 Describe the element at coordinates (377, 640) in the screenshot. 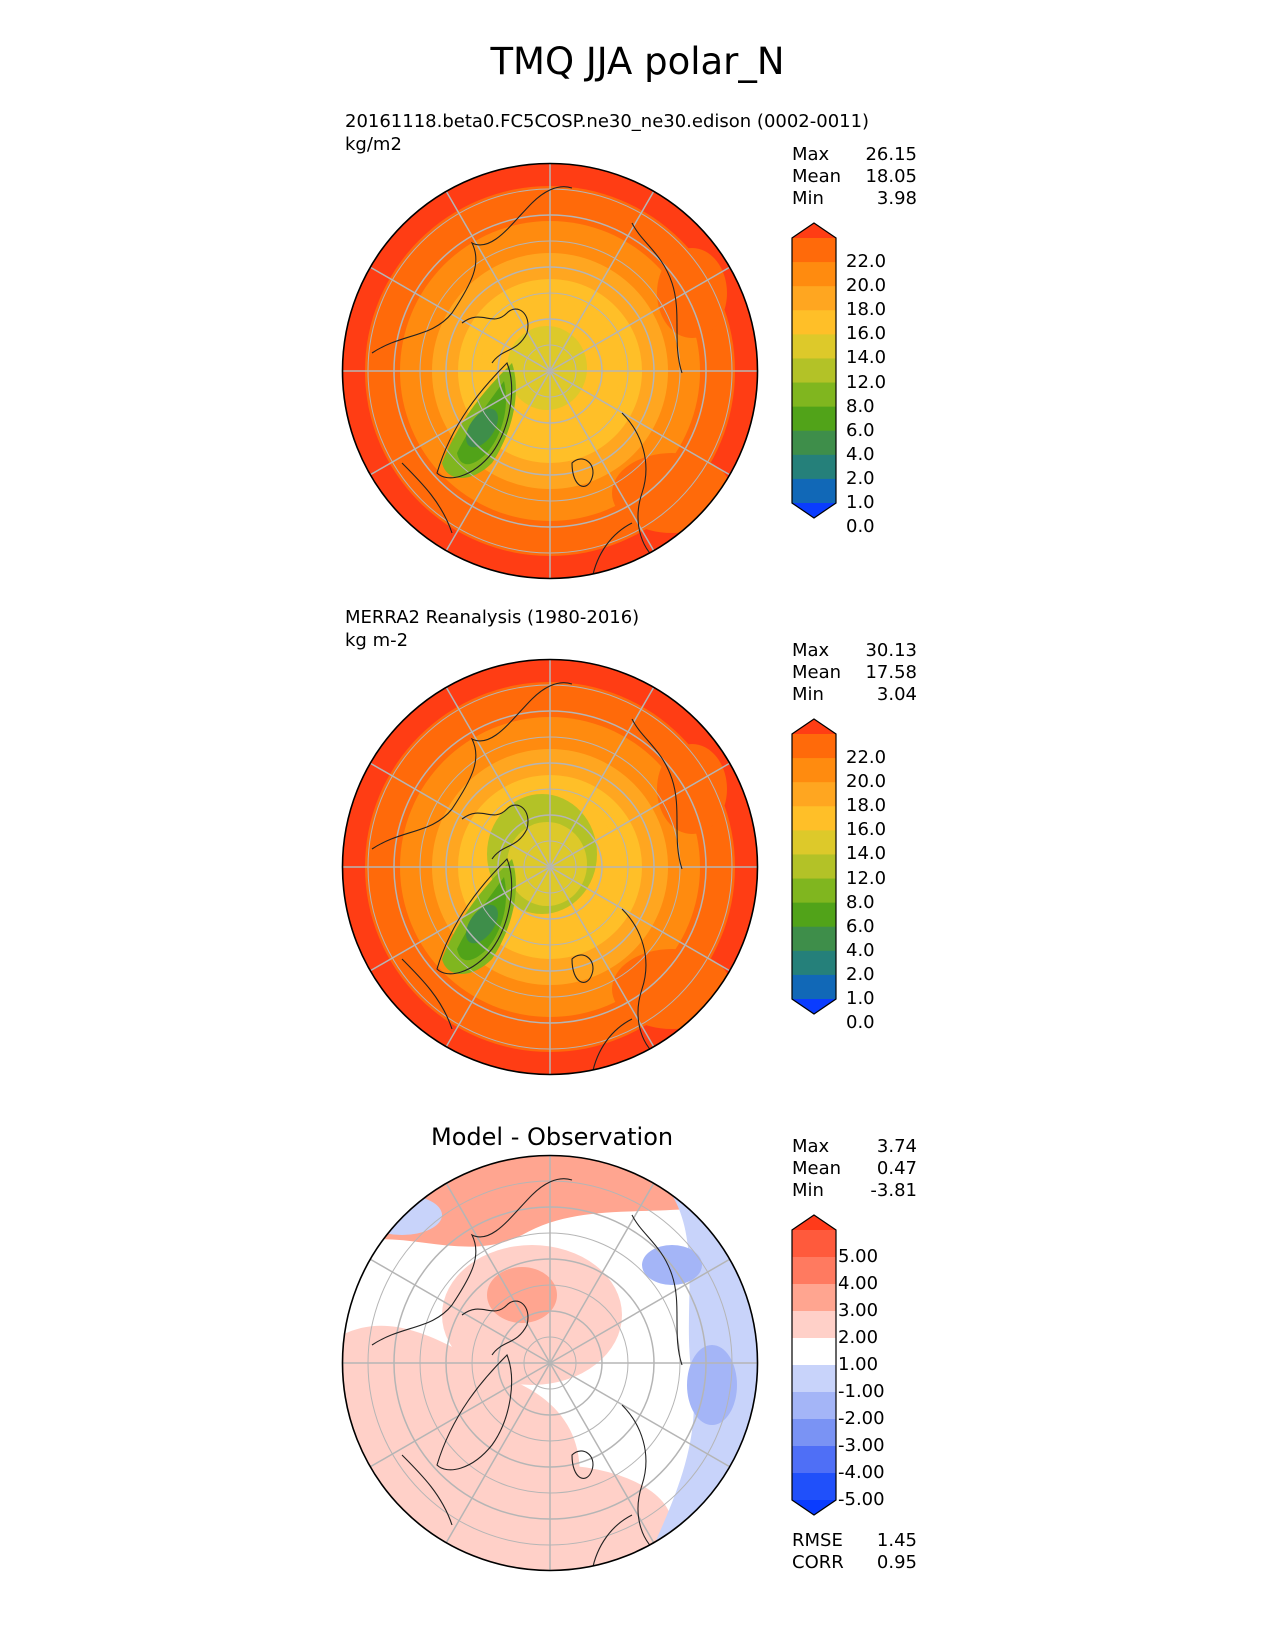

I see `panel-units: kg m-2` at that location.